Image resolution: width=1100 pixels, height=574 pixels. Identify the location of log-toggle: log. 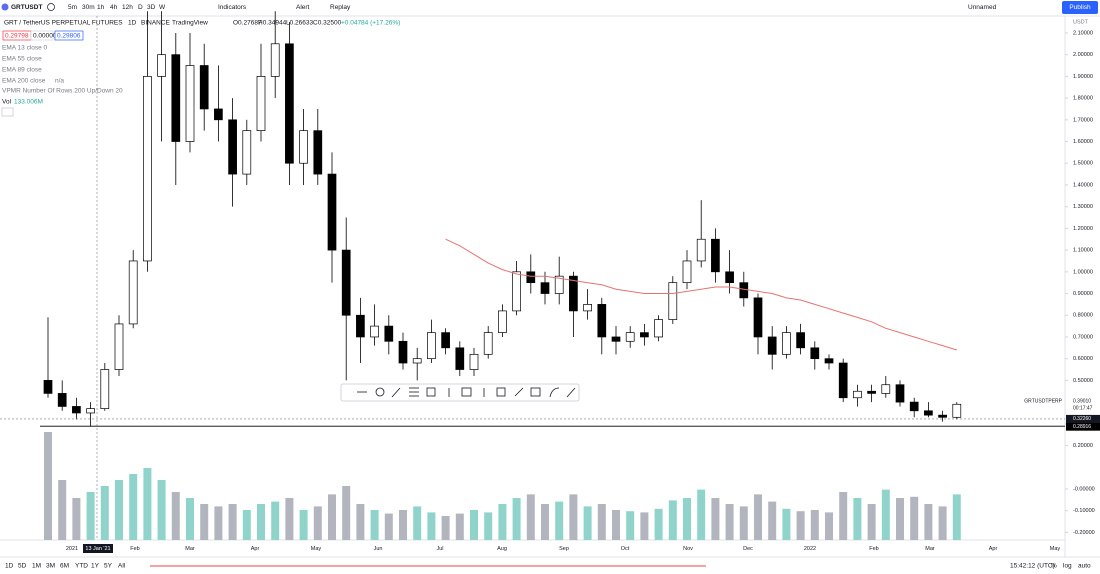
(1067, 566).